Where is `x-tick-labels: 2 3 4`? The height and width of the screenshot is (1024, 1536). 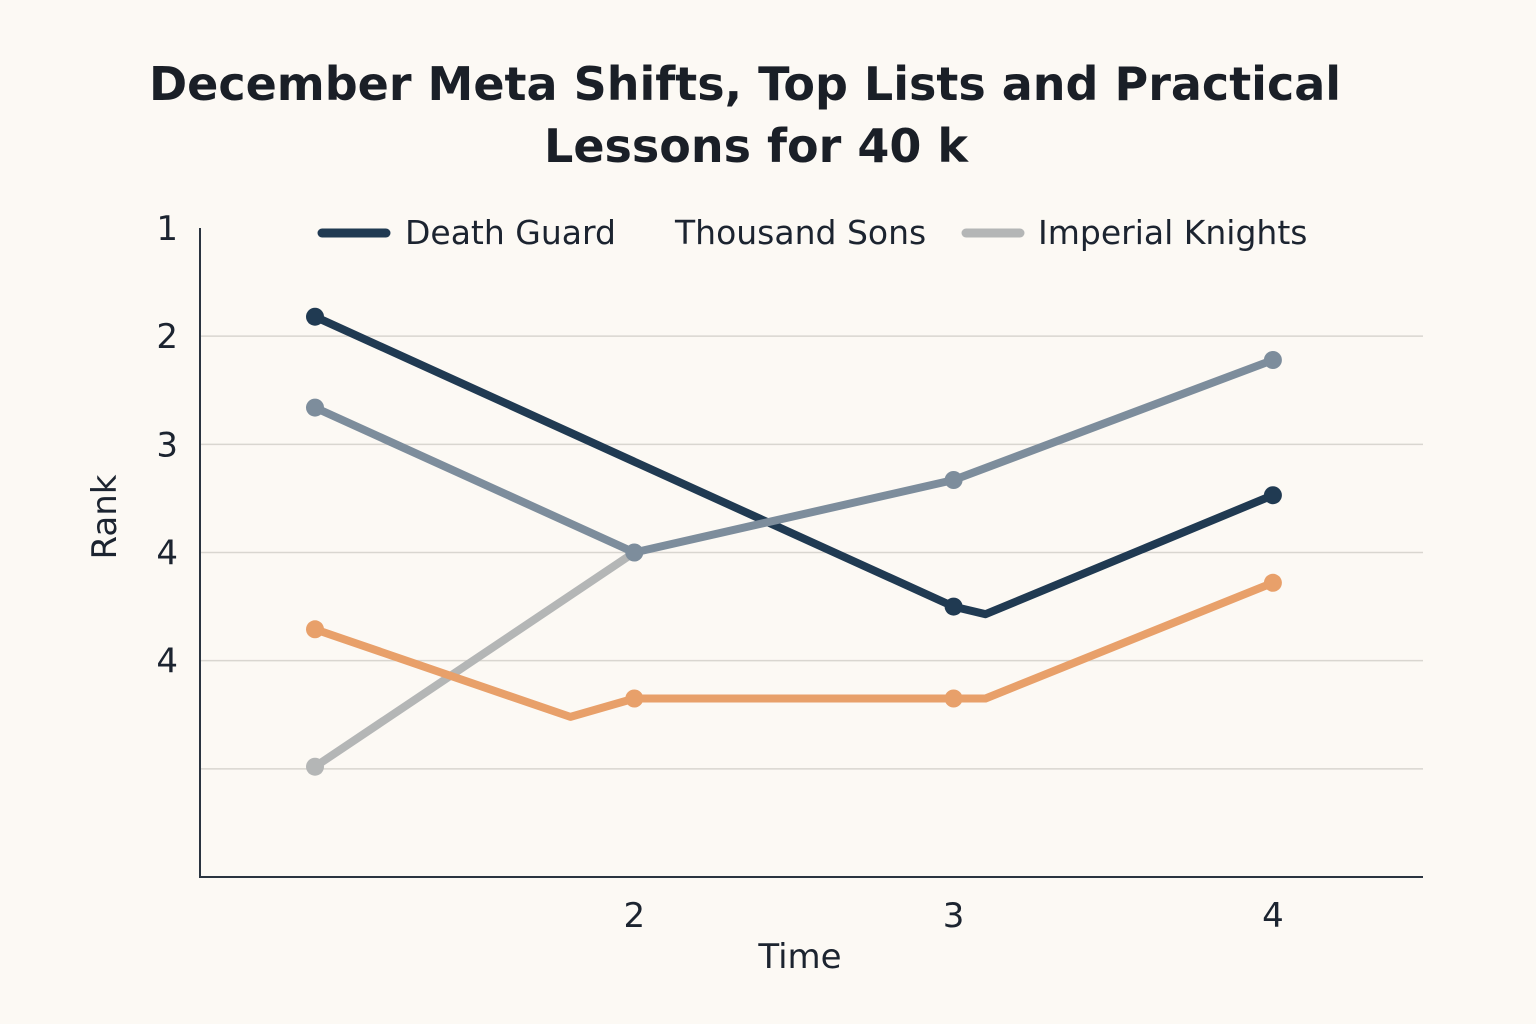 x-tick-labels: 2 3 4 is located at coordinates (953, 916).